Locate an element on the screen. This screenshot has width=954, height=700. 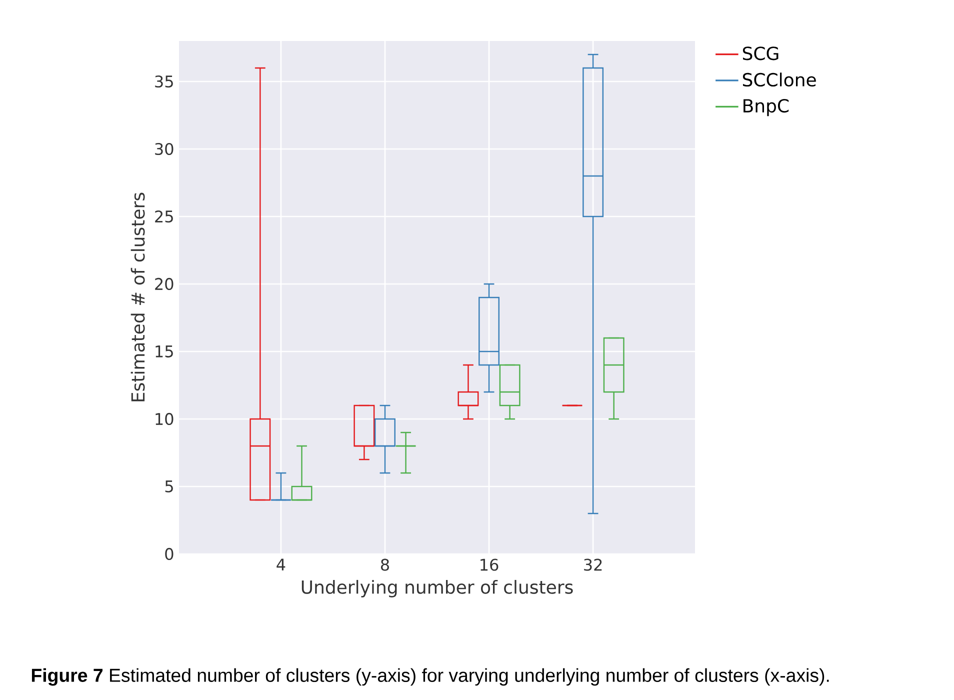
y-tick-label: 25 is located at coordinates (164, 216).